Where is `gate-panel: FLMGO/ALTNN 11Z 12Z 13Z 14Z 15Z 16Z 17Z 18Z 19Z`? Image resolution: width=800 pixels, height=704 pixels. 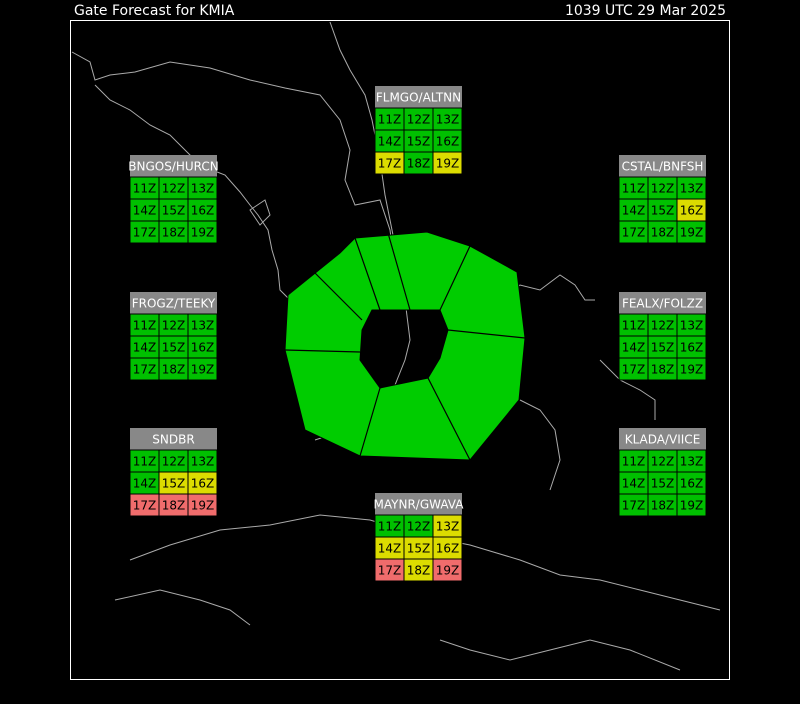
gate-panel: FLMGO/ALTNN 11Z 12Z 13Z 14Z 15Z 16Z 17Z 18Z 19Z is located at coordinates (418, 130).